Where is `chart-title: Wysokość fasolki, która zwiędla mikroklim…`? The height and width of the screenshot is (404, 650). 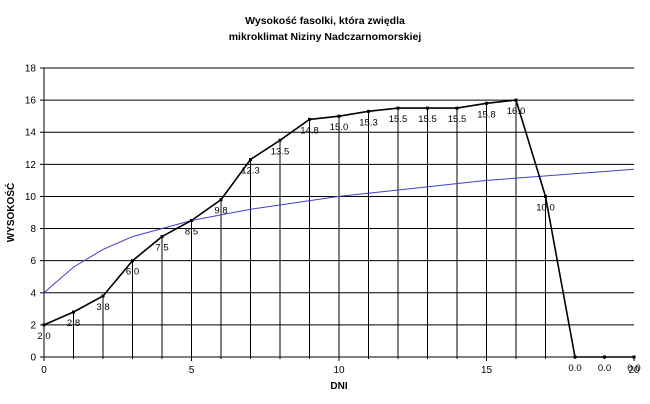 chart-title: Wysokość fasolki, która zwiędla mikroklim… is located at coordinates (325, 29).